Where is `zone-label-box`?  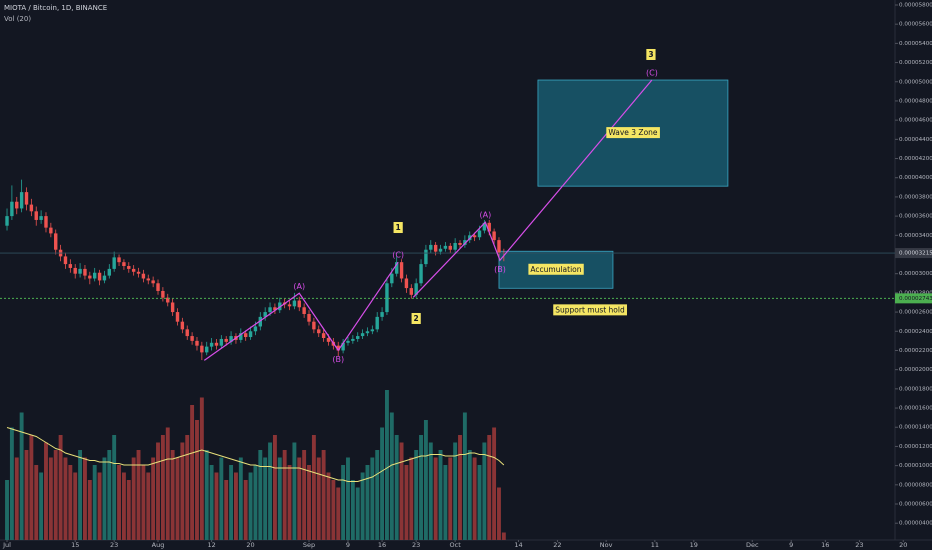 zone-label-box is located at coordinates (633, 133).